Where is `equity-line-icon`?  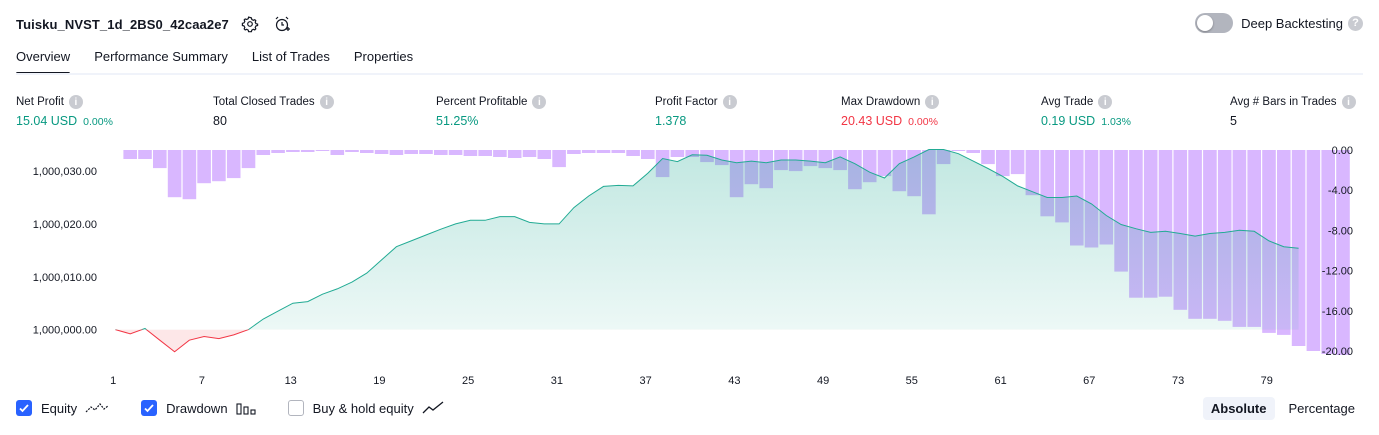
equity-line-icon is located at coordinates (97, 408).